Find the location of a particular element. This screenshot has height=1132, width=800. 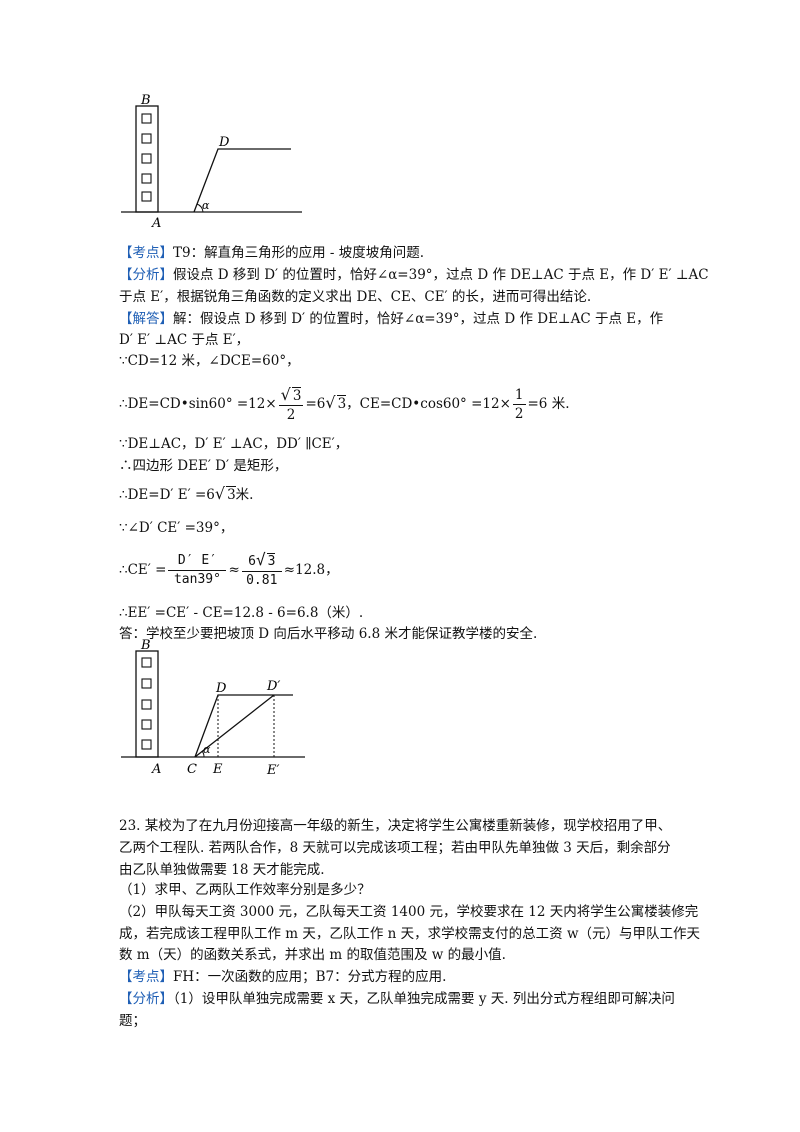

step-1: ∵CD=12 米，∠DCE=60°， is located at coordinates (209, 361).